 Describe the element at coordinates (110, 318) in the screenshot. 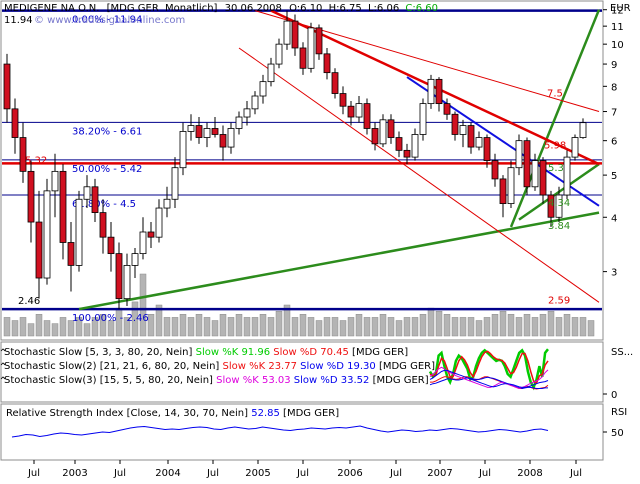

I see `fib-label: 100.00% - 2.46` at that location.